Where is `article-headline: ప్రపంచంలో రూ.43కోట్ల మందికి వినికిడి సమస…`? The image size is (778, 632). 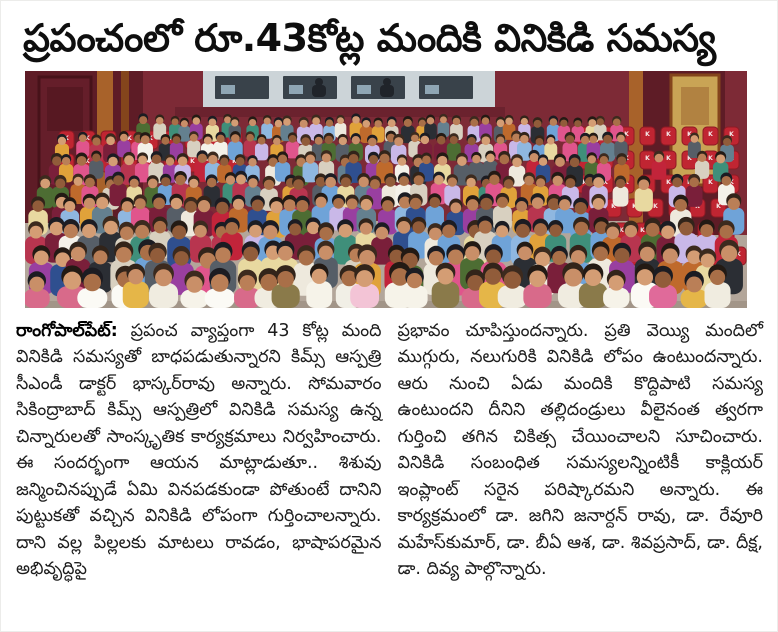 article-headline: ప్రపంచంలో రూ.43కోట్ల మందికి వినికిడి సమస… is located at coordinates (369, 38).